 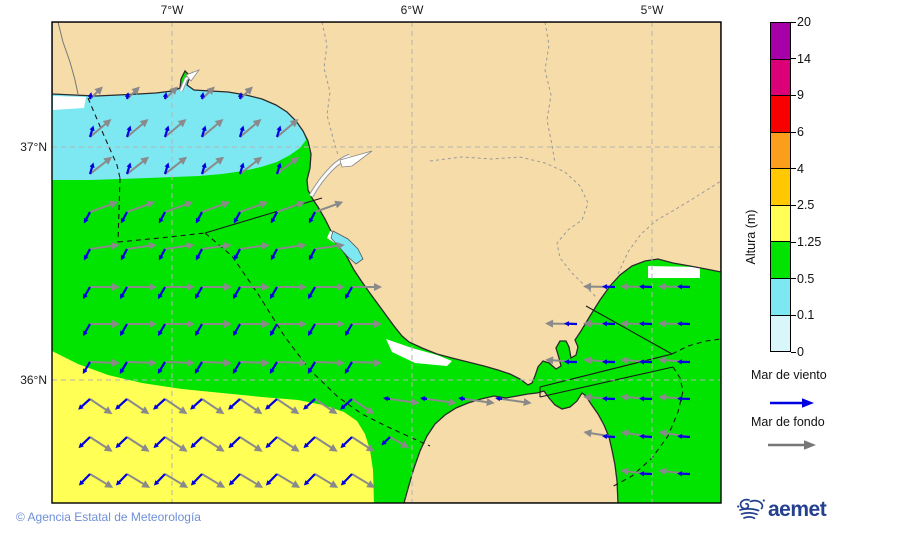 I want to click on sea-patch-white-east, so click(x=674, y=272).